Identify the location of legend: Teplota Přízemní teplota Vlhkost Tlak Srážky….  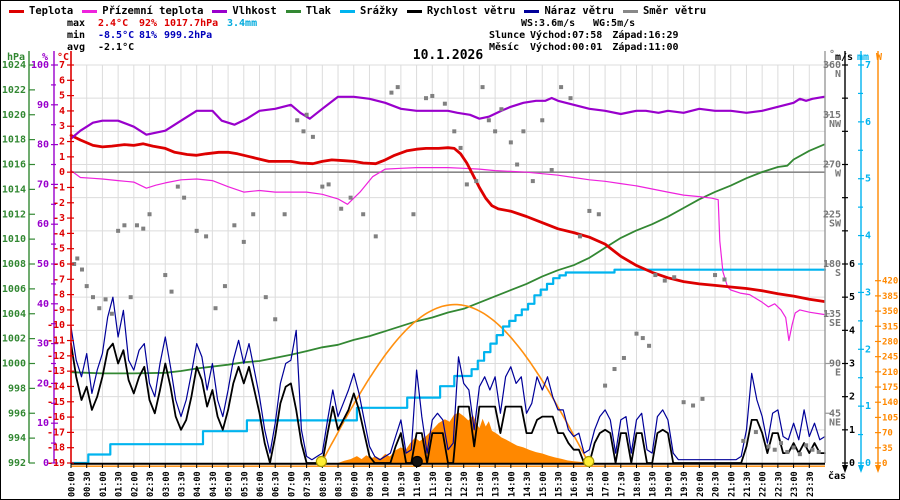
(357, 11).